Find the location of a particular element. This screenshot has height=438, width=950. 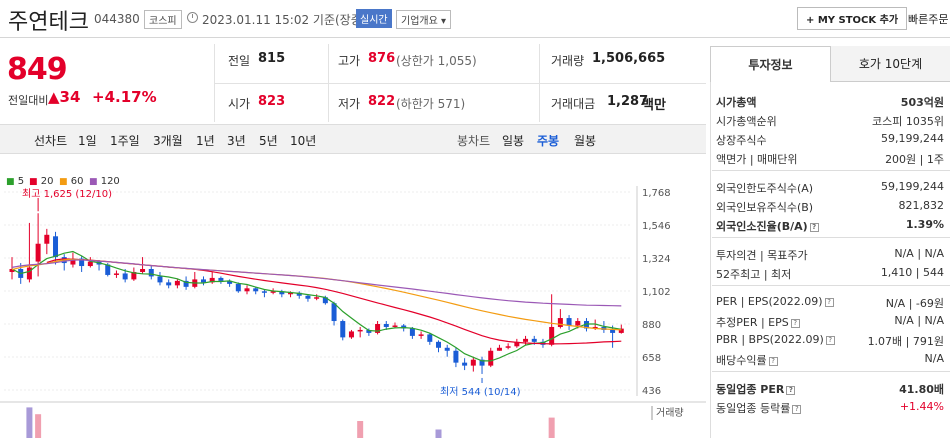

invest-row-label-text: PER | EPS(2022.09) is located at coordinates (769, 301).